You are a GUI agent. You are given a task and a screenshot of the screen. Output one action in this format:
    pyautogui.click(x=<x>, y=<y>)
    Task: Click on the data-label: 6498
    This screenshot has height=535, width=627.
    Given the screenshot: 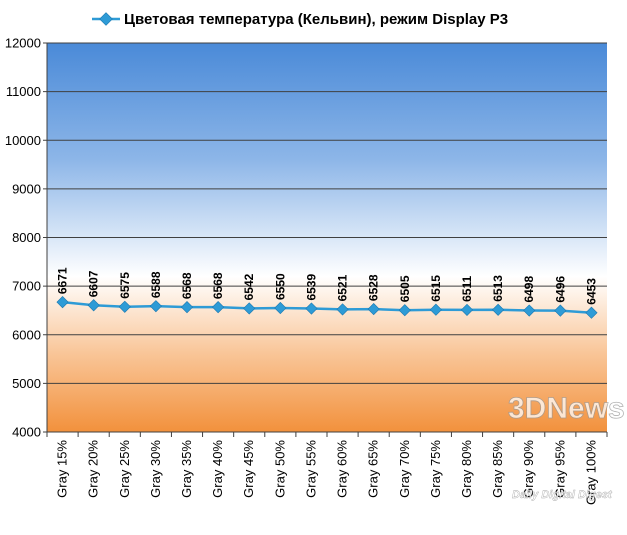 What is the action you would take?
    pyautogui.click(x=529, y=289)
    